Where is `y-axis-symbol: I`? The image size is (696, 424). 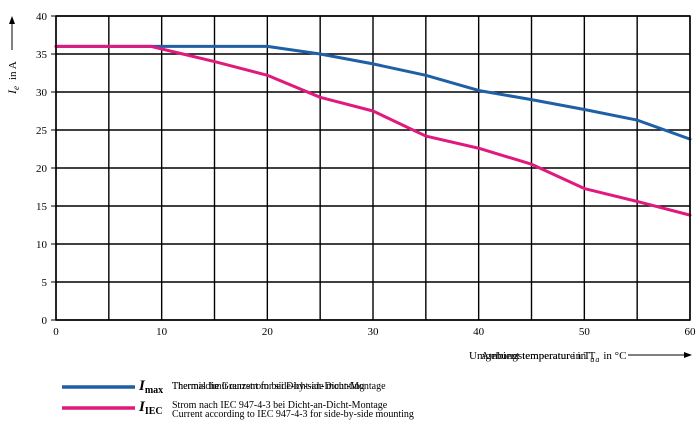
y-axis-symbol: I is located at coordinates (12, 92).